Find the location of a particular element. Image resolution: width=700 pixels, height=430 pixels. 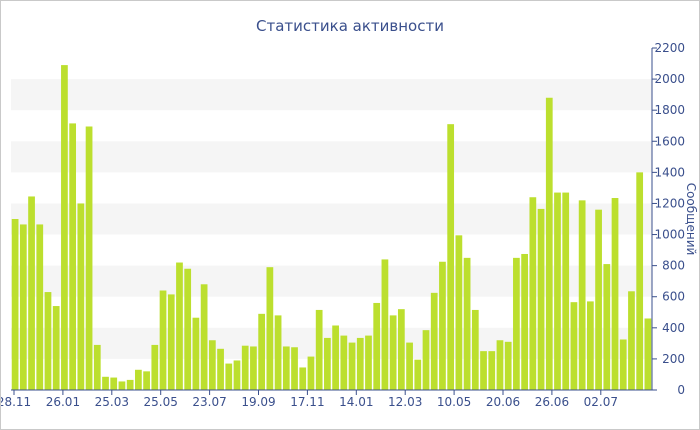

y-tick-label: 1800 is located at coordinates (669, 110).